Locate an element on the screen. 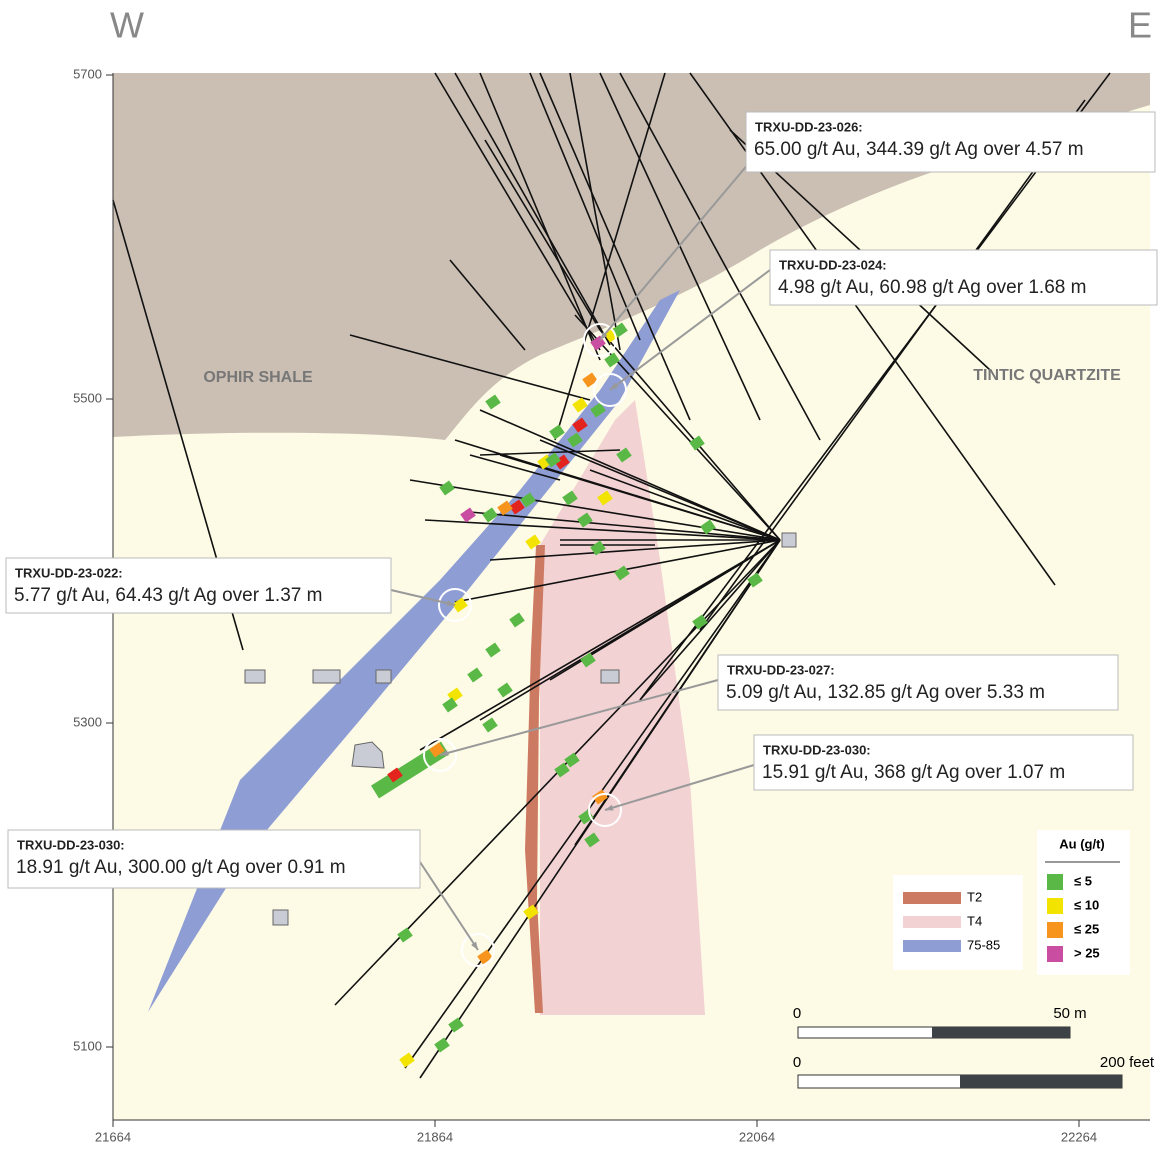 This screenshot has width=1169, height=1149. au-swatch is located at coordinates (1055, 882).